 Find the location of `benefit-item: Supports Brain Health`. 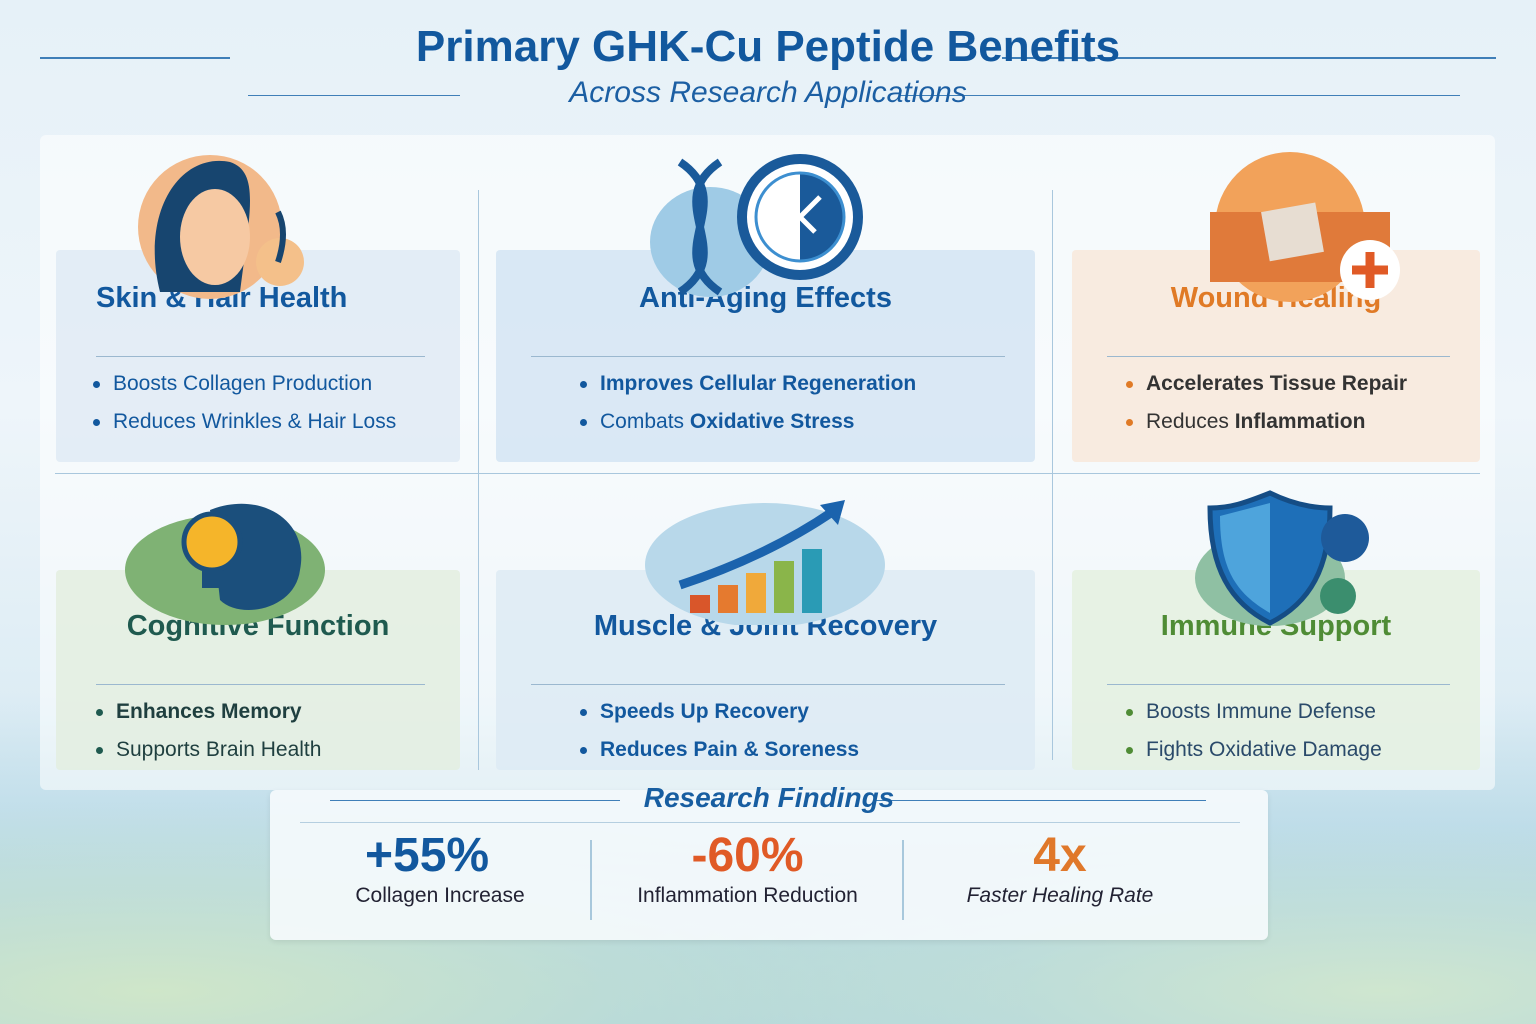

benefit-item: Supports Brain Health is located at coordinates (207, 750).